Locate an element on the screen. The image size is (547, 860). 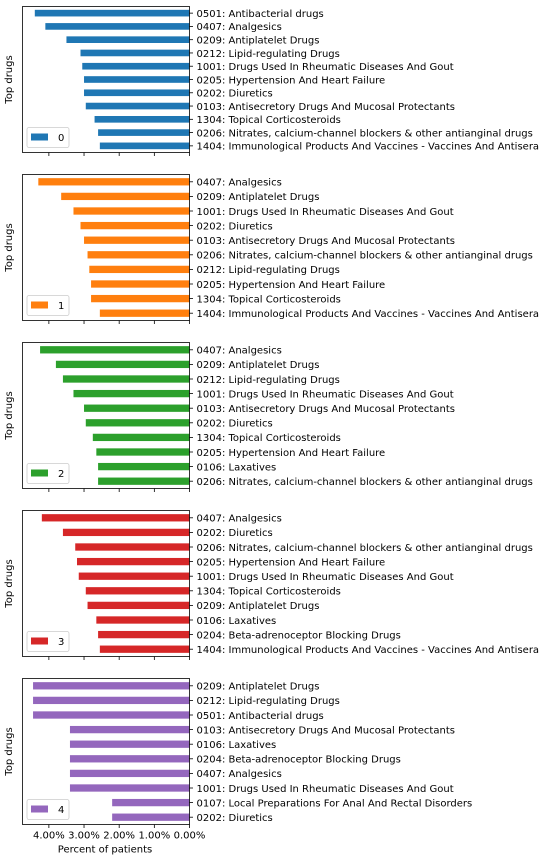
legend-label: 4 is located at coordinates (61, 810).